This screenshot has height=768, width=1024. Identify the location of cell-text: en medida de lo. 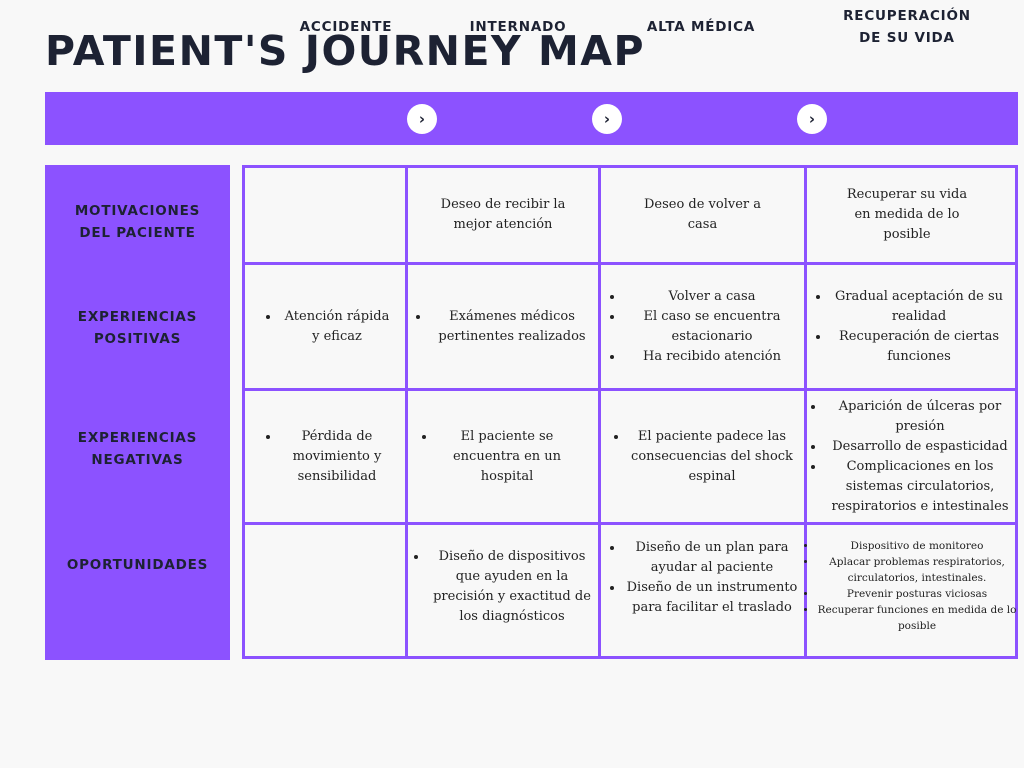
(907, 214).